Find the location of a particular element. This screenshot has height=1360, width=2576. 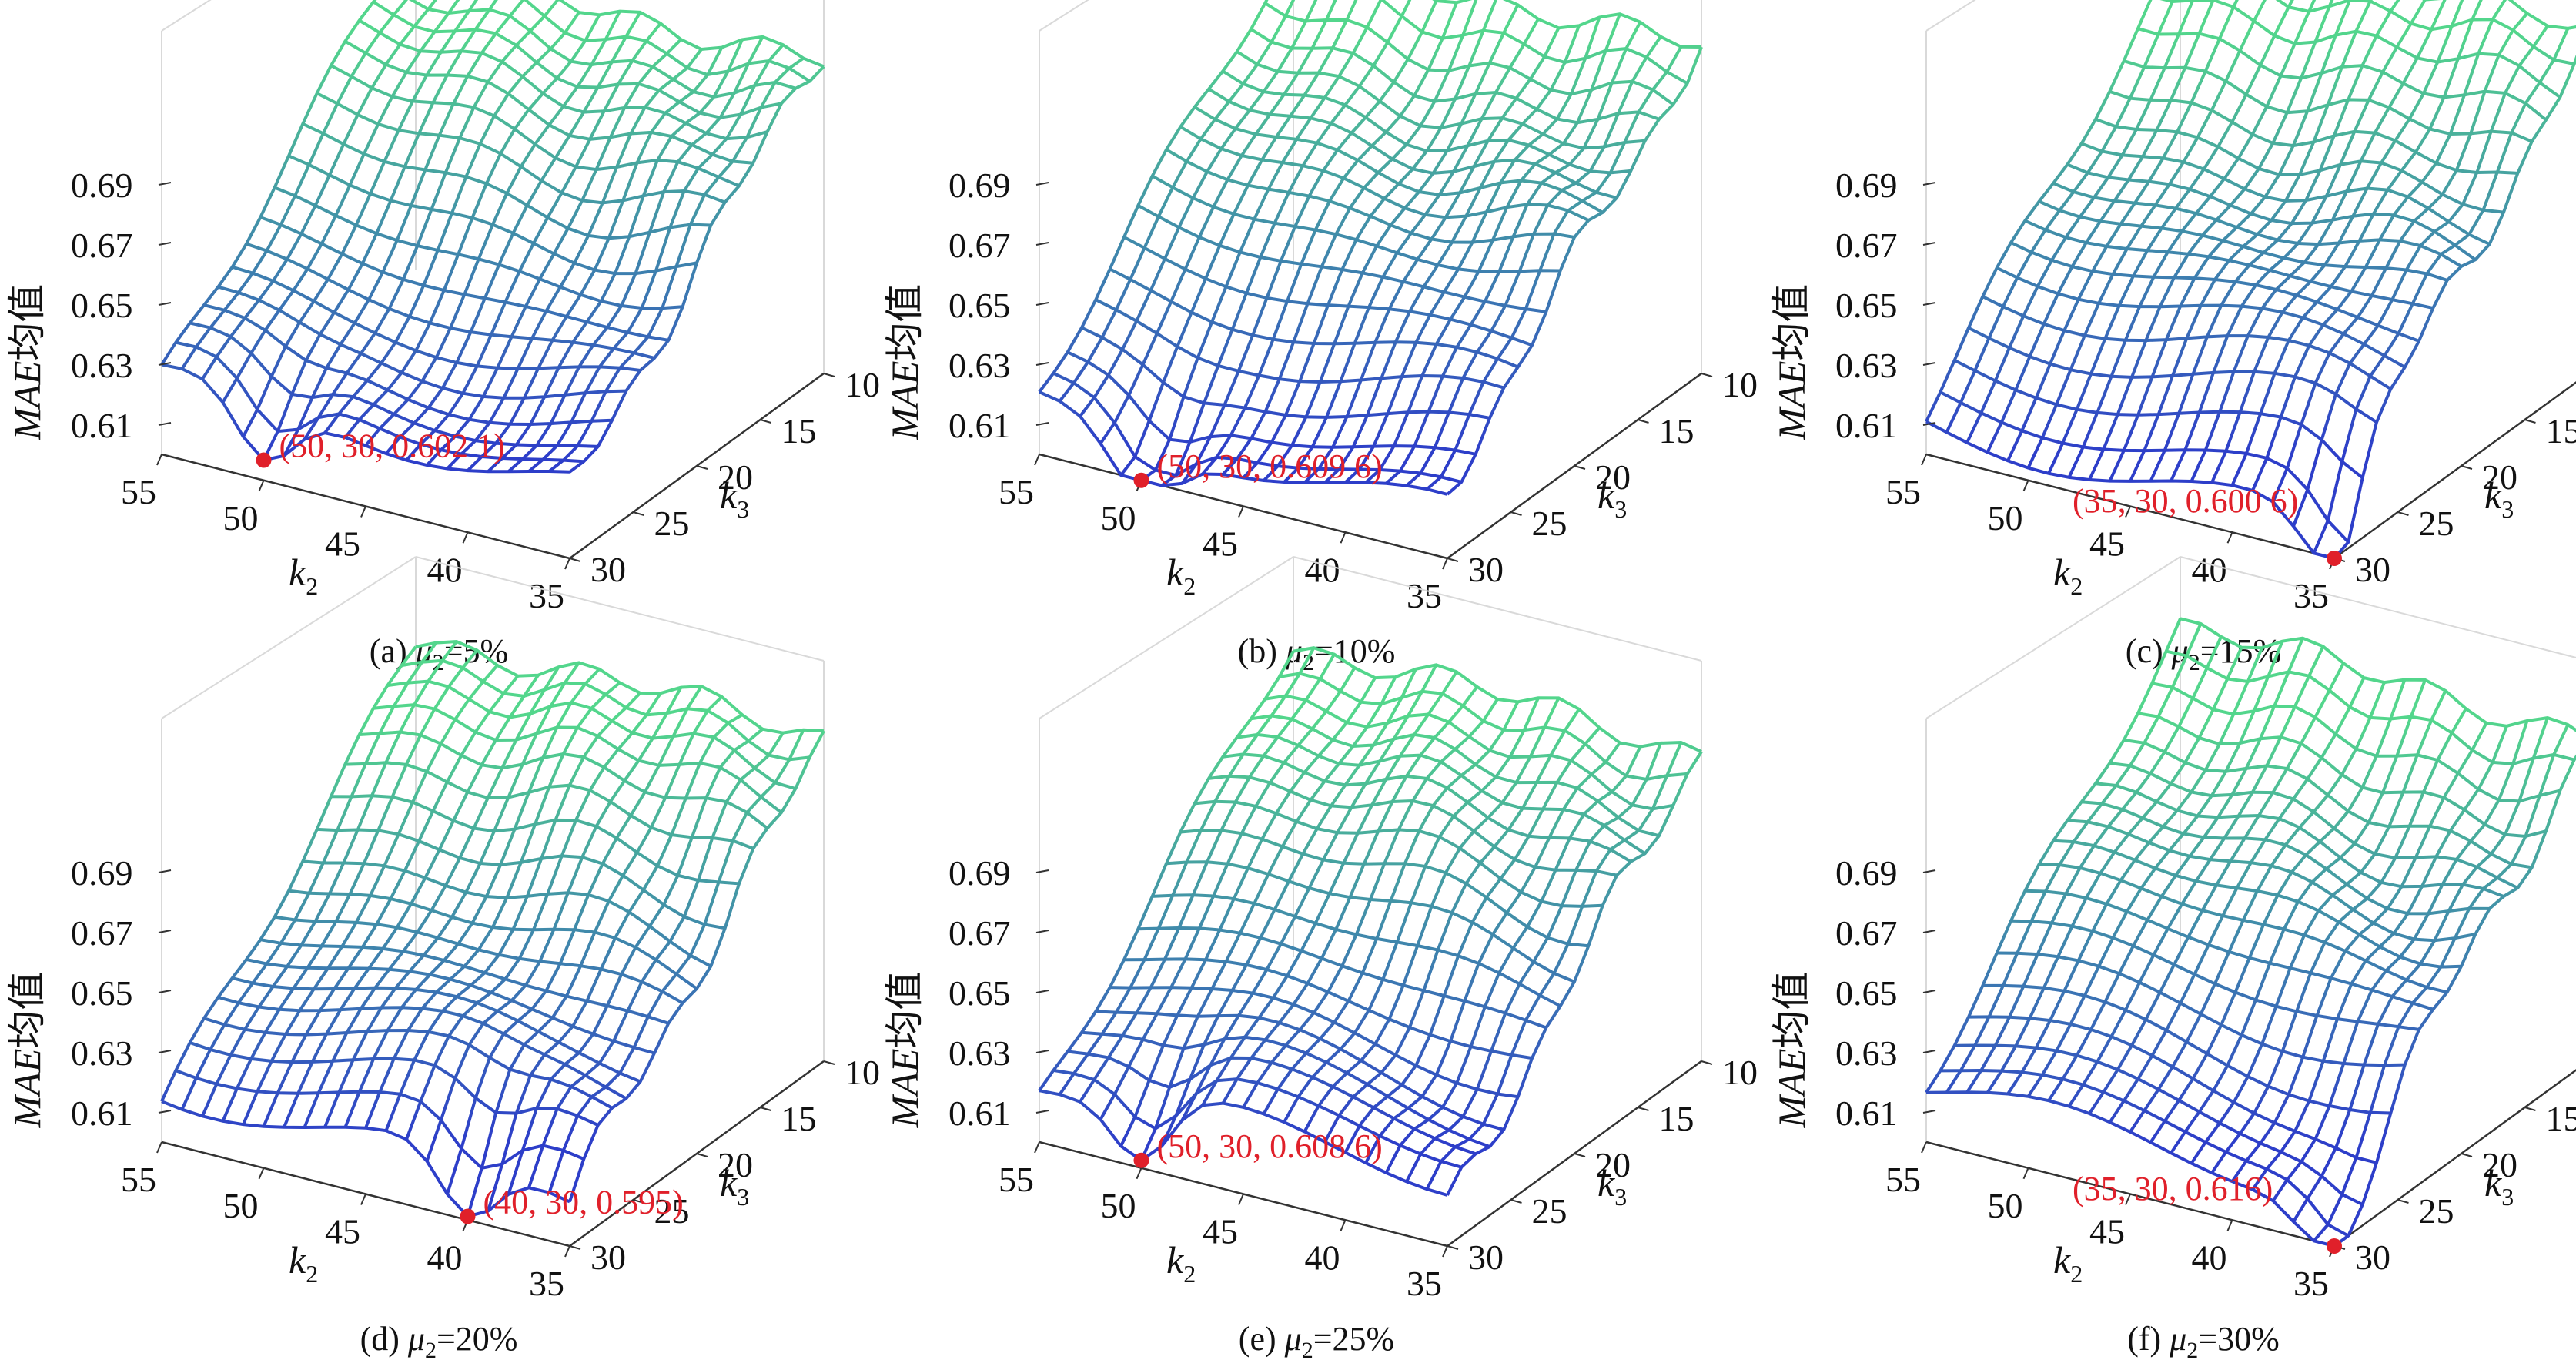

min-point-annotation: (50, 30, 0.602 1) is located at coordinates (392, 446).